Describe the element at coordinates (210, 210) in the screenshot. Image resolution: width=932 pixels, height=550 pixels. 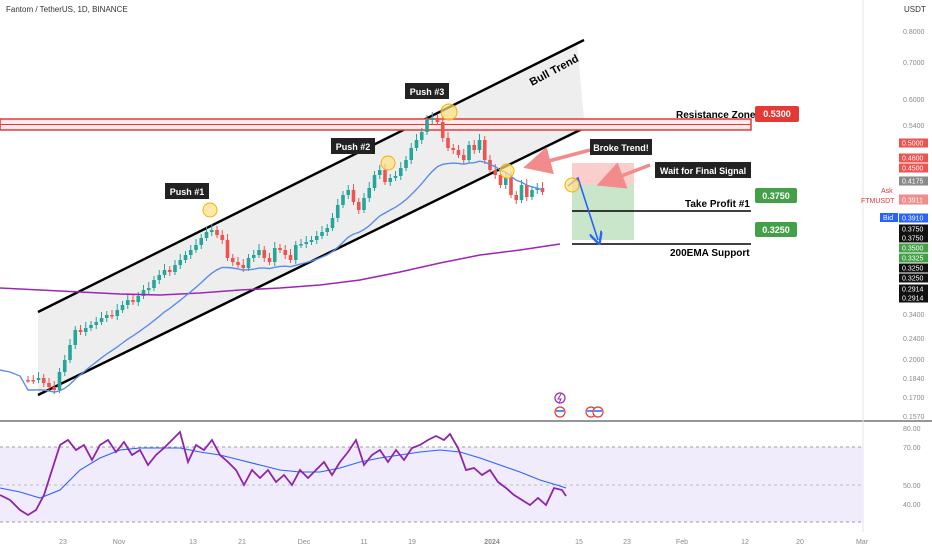
I see `push1-marker` at that location.